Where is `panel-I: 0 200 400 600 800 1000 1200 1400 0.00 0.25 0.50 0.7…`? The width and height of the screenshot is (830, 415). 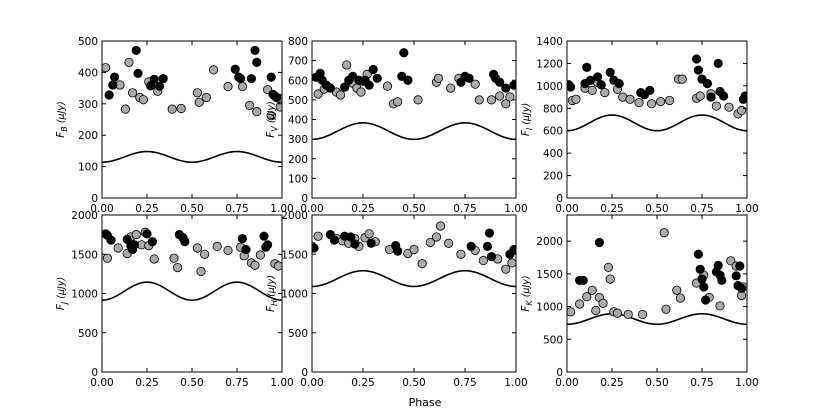
panel-I: 0 200 400 600 800 1000 1200 1400 0.00 0.25 0.50 0.7… is located at coordinates (639, 125).